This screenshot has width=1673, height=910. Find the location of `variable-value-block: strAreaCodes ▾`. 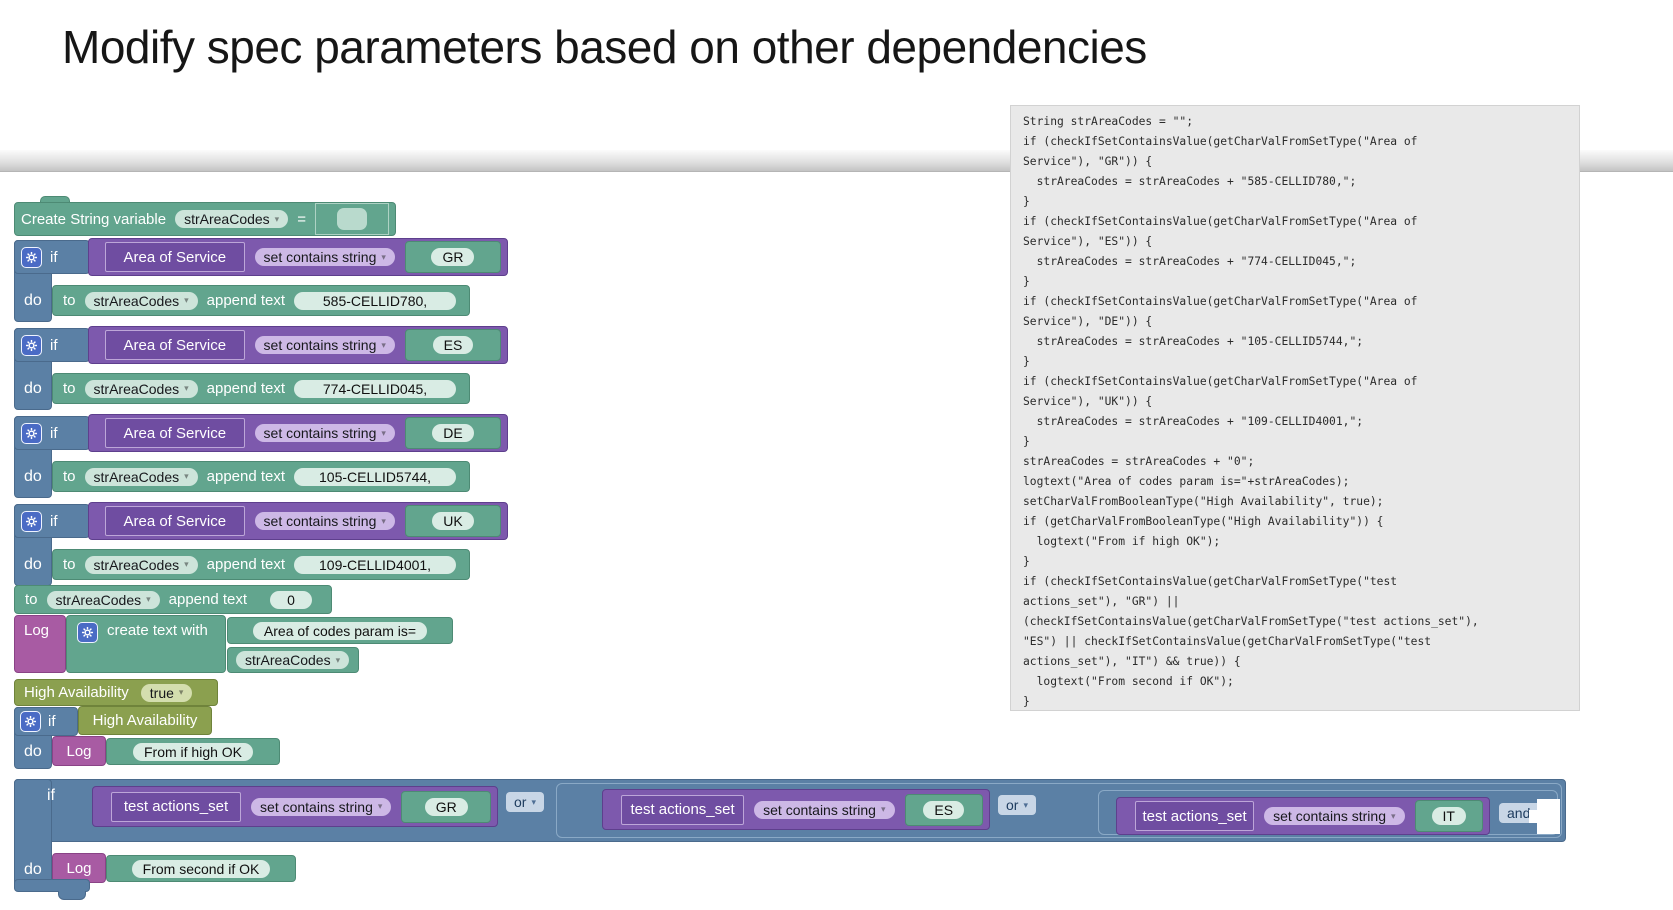

variable-value-block: strAreaCodes ▾ is located at coordinates (293, 660).